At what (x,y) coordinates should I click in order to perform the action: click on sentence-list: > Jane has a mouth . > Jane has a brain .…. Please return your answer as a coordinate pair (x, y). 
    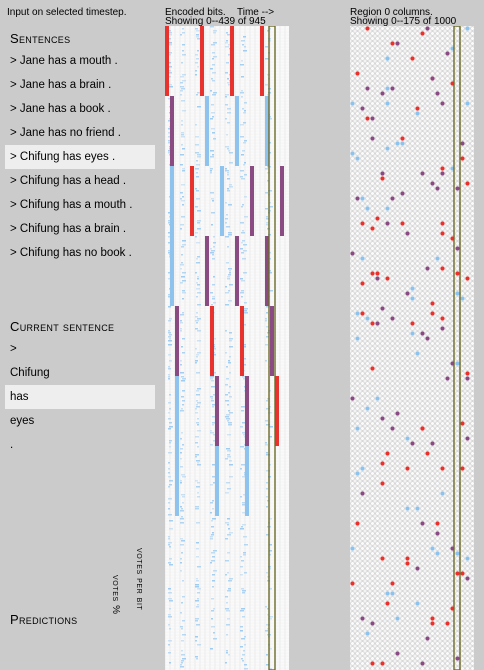
    Looking at the image, I should click on (80, 157).